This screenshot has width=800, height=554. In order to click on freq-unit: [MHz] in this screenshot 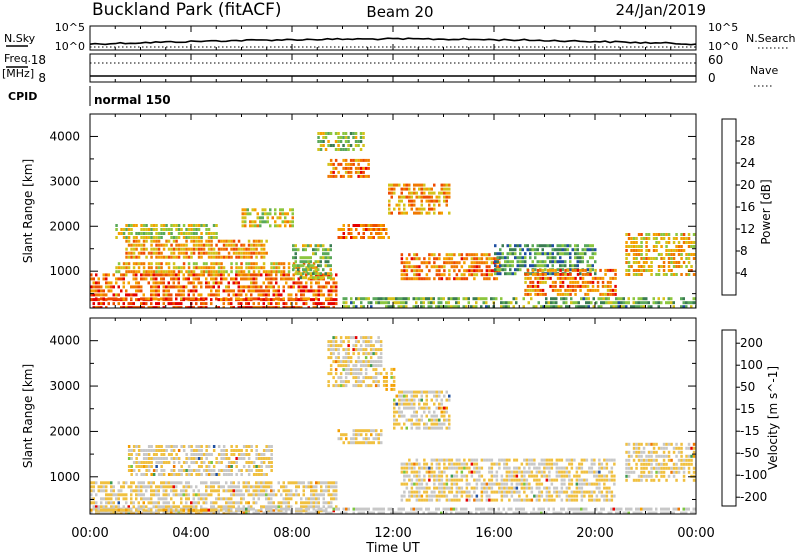, I will do `click(18, 73)`.